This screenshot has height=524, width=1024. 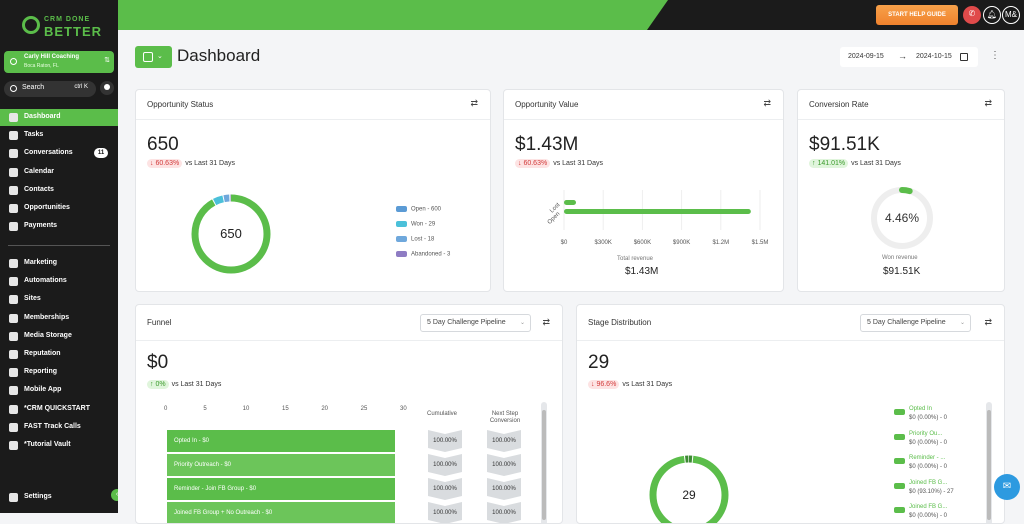 I want to click on sidebar-item-payments: Payments, so click(x=59, y=226).